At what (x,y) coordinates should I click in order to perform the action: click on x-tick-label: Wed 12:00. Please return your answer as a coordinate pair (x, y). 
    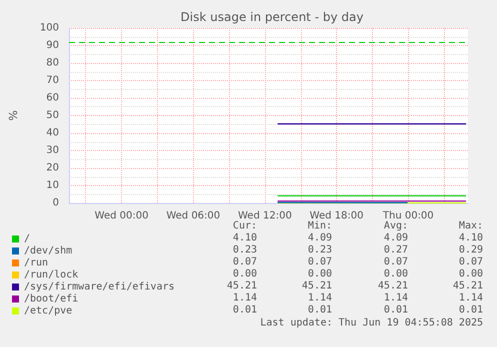
    Looking at the image, I should click on (265, 216).